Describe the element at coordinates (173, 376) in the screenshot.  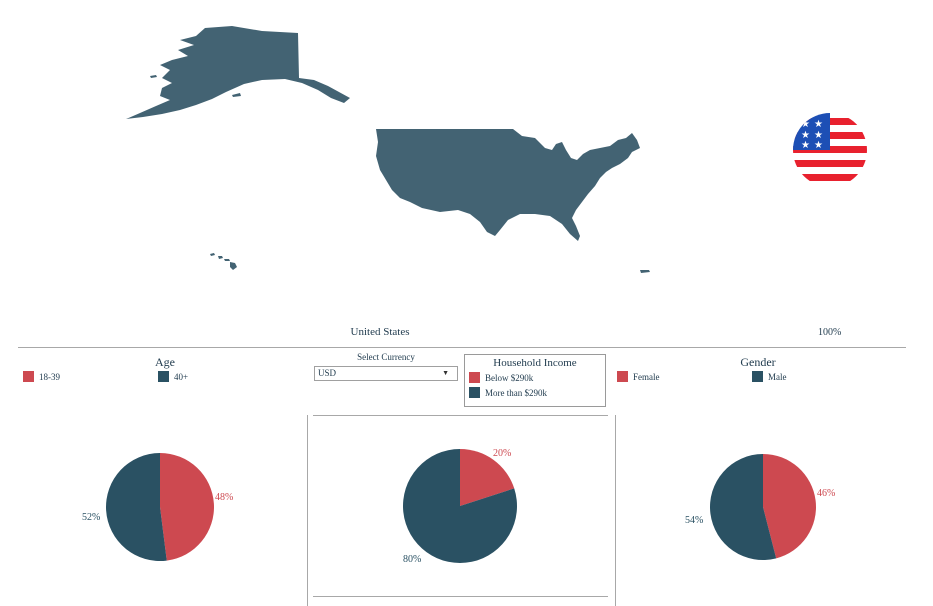
I see `age-legend-item-40-plus: 40+` at that location.